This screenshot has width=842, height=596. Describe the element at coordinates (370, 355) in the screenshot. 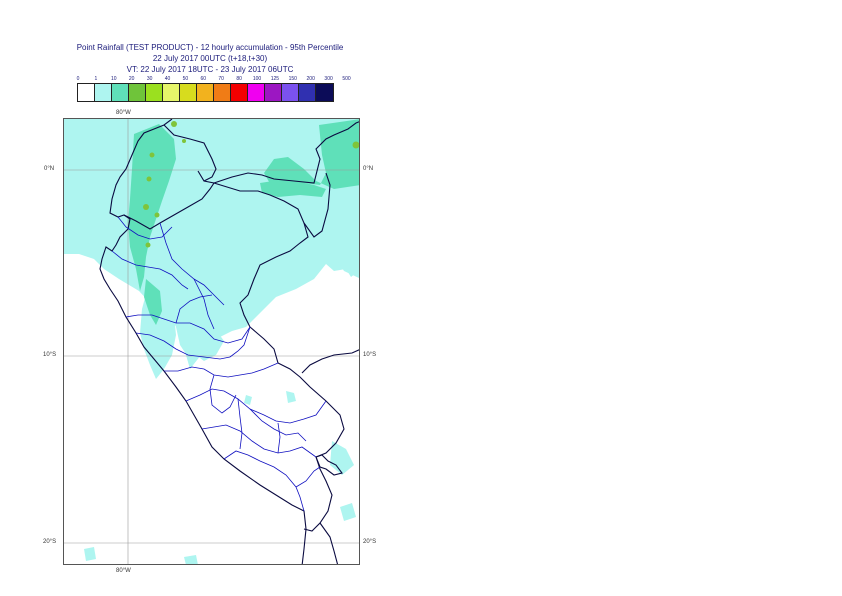

I see `lat-label-10s-right: 10°S` at that location.